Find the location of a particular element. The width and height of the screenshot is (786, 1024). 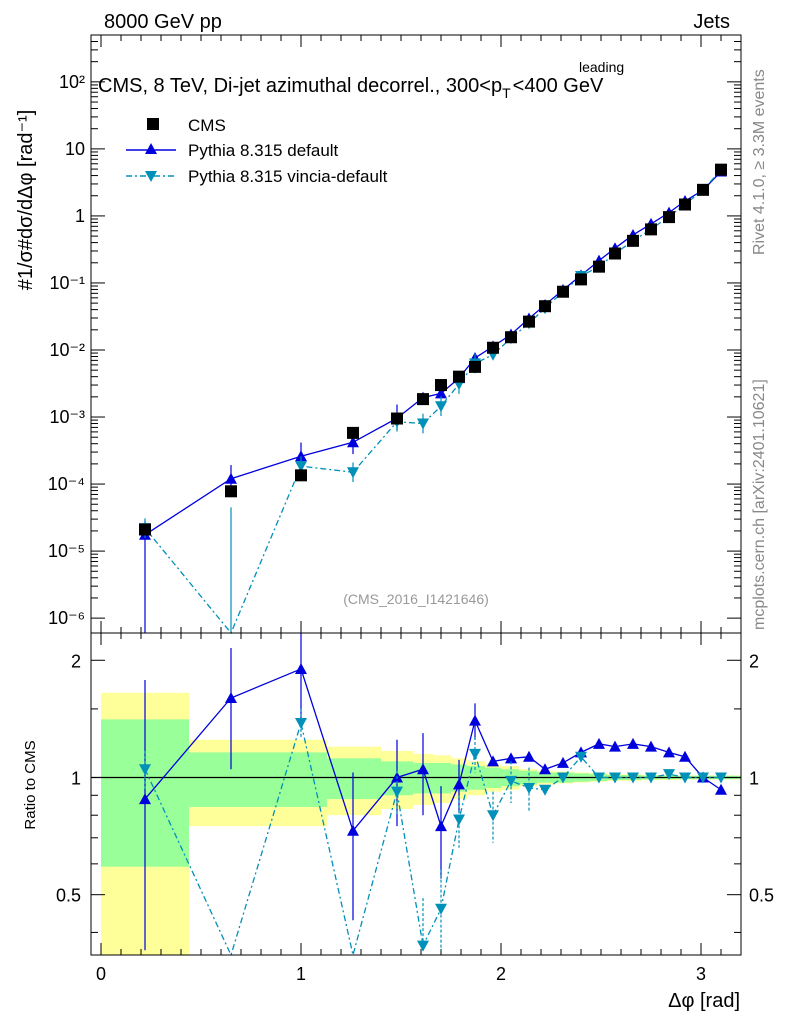

legend-mc1-label: Pythia 8.315 default is located at coordinates (263, 150).